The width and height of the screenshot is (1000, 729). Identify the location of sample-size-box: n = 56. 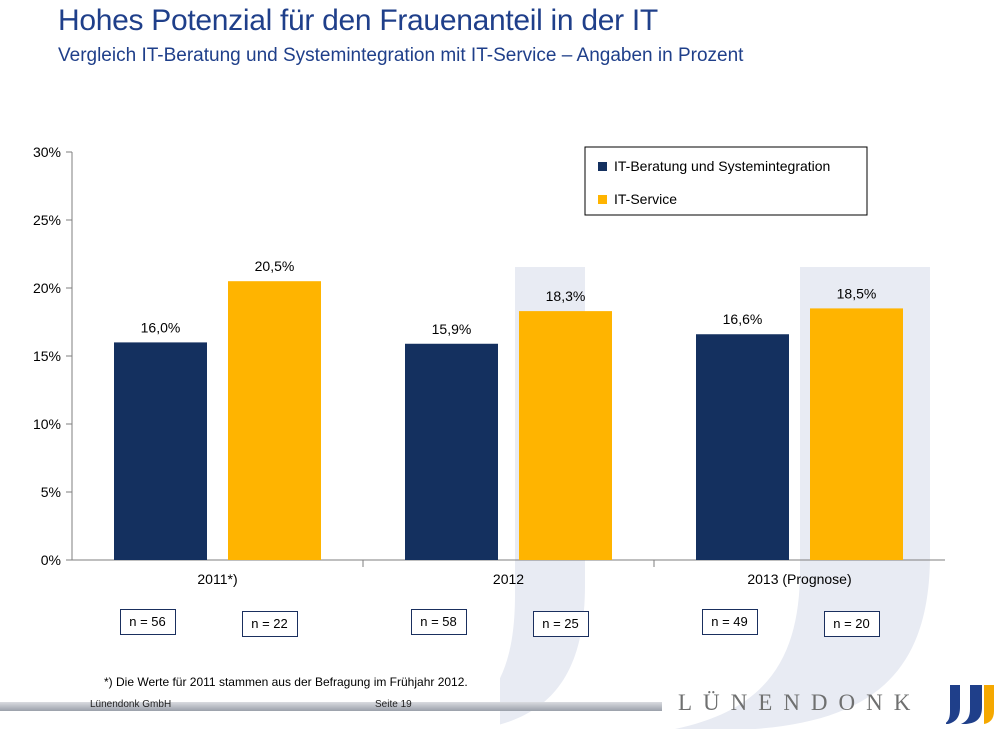
(147, 622).